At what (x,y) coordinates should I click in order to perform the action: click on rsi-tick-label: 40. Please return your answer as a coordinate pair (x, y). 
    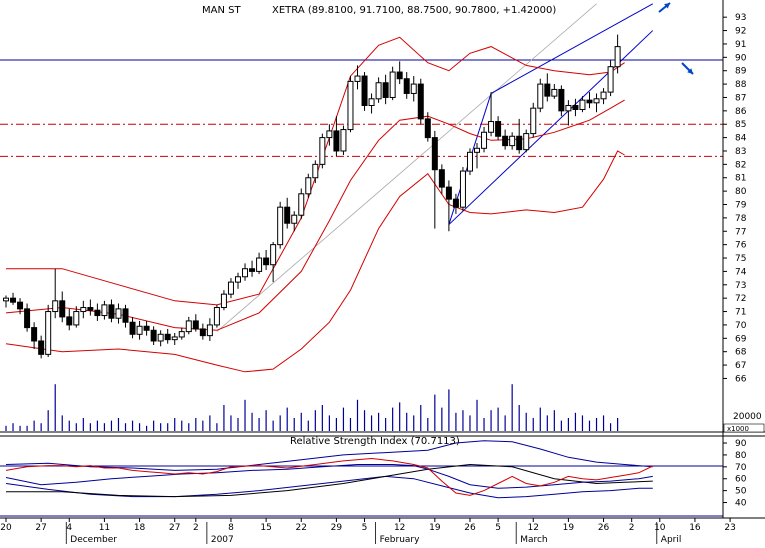
    Looking at the image, I should click on (741, 504).